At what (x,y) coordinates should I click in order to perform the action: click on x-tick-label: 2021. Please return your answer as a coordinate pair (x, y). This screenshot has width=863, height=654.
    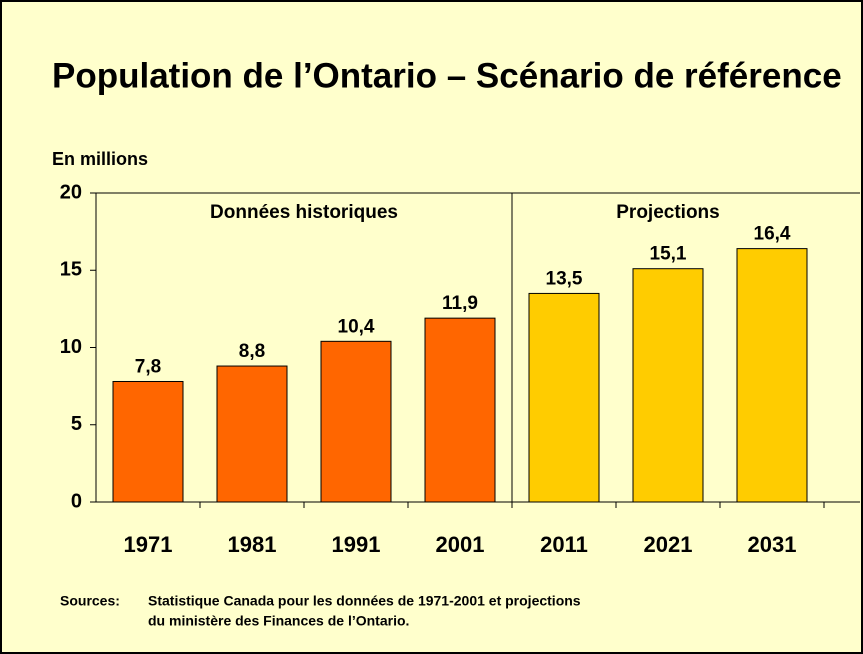
    Looking at the image, I should click on (668, 544).